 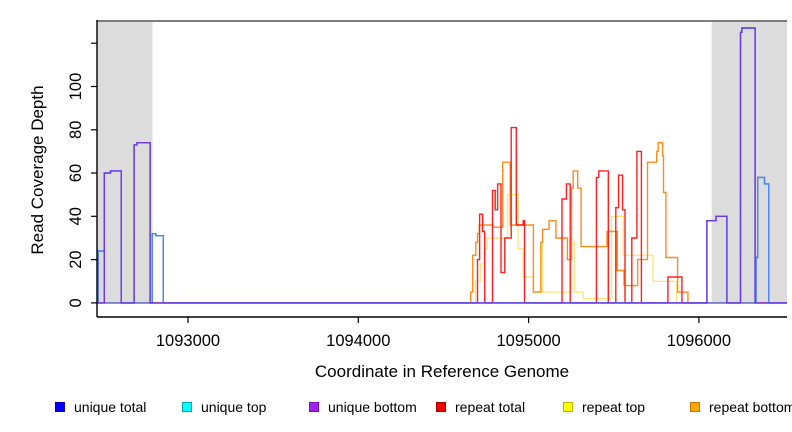 I want to click on y-axis-title: Read Coverage Depth, so click(x=37, y=170).